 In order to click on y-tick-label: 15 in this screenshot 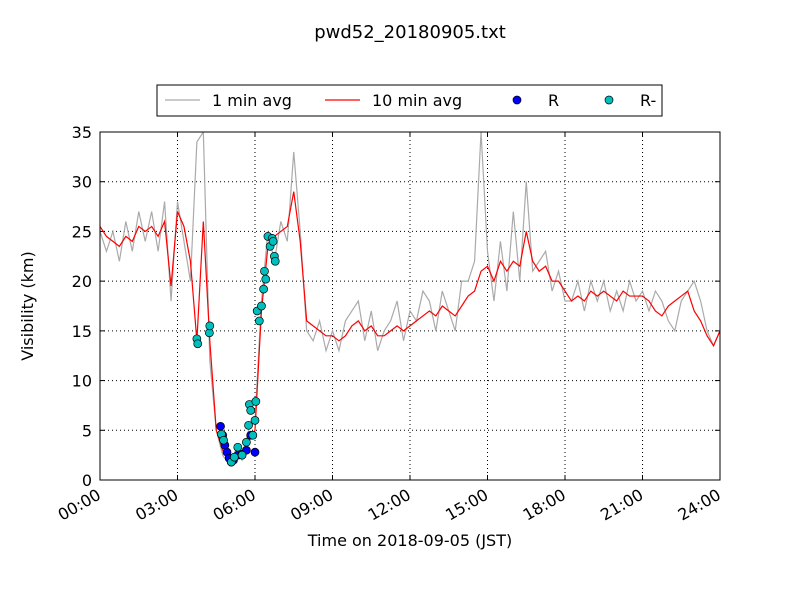, I will do `click(82, 331)`.